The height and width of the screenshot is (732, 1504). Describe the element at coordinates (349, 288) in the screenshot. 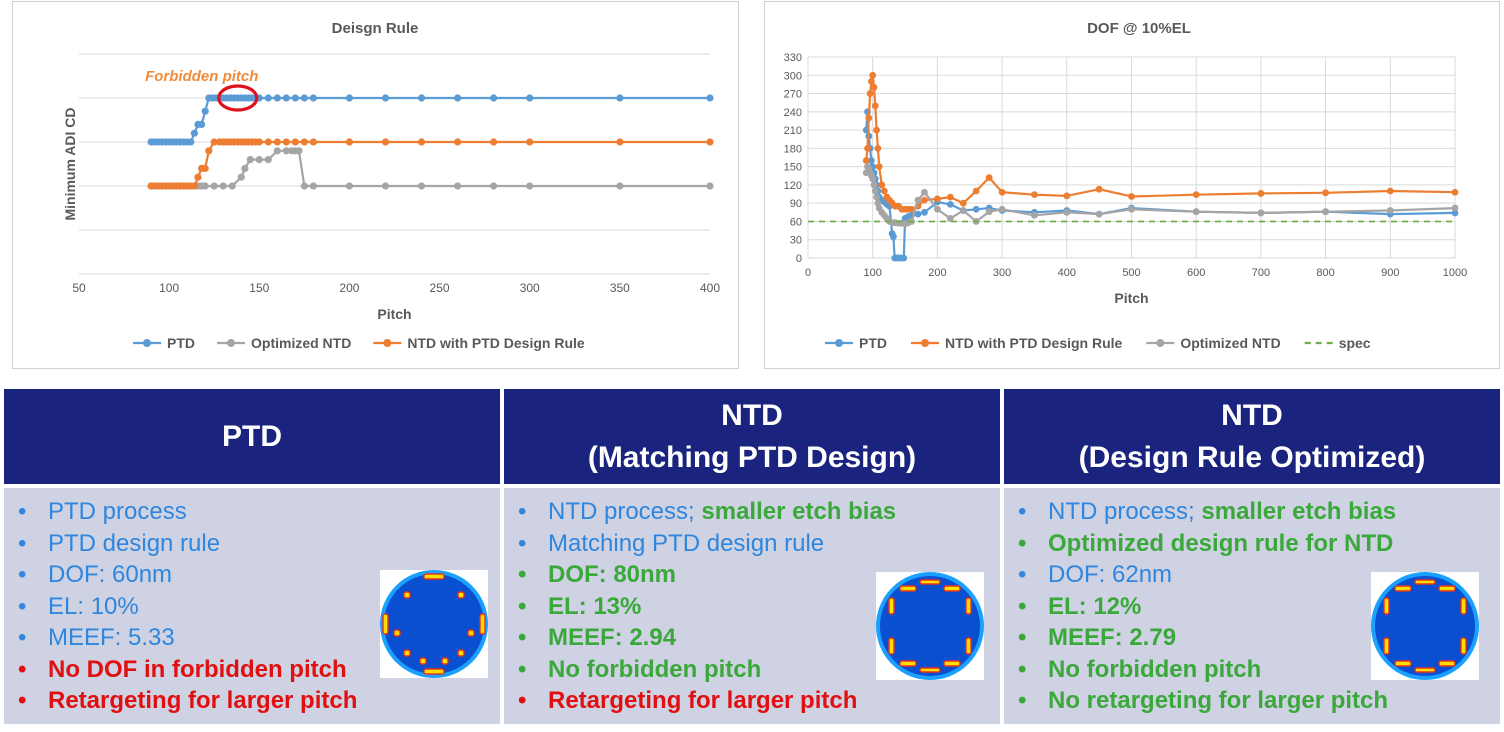

I see `x-tick-label: 200` at that location.